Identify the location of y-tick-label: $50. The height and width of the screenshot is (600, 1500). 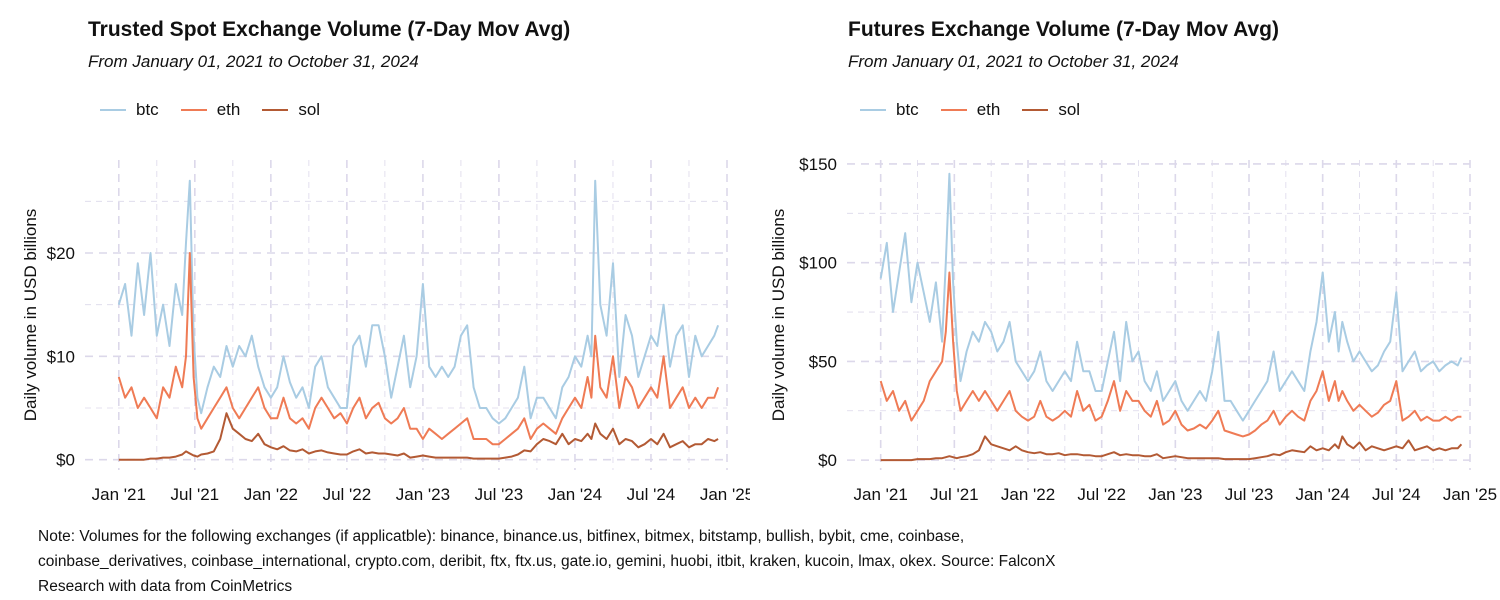
(823, 361).